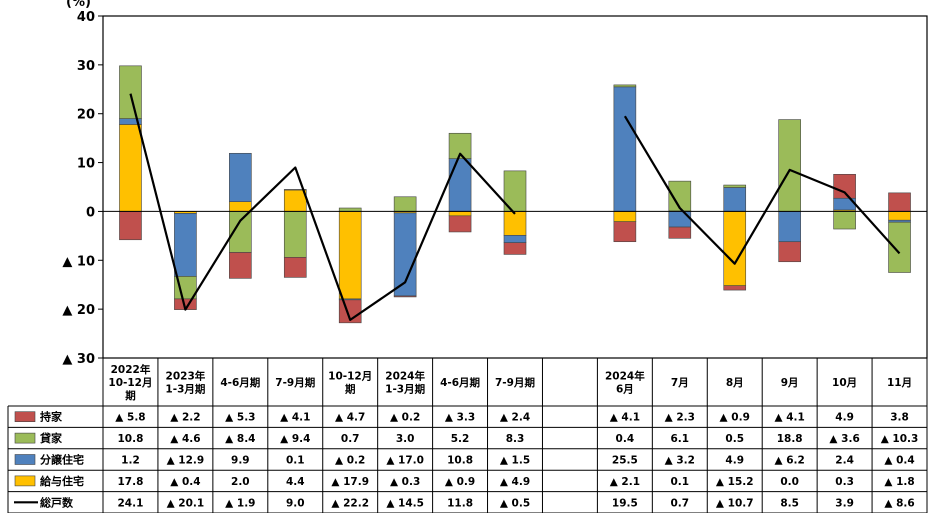  Describe the element at coordinates (899, 383) in the screenshot. I see `category-label: 11月` at that location.